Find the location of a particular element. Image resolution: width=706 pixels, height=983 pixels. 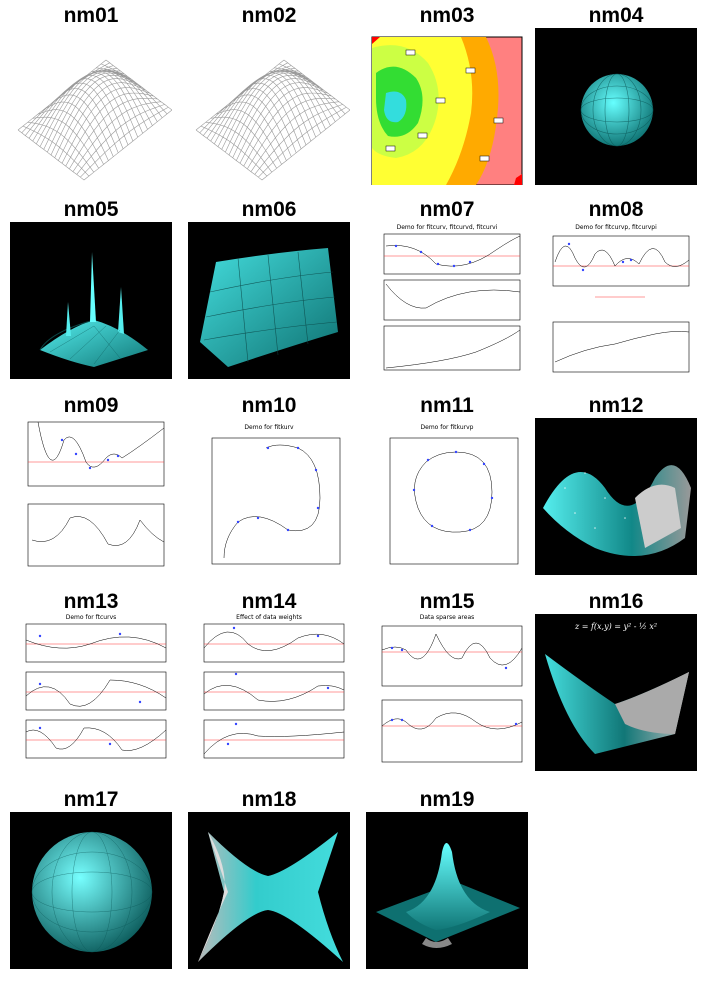

plot-title: Demo for fitkurv is located at coordinates (269, 427).